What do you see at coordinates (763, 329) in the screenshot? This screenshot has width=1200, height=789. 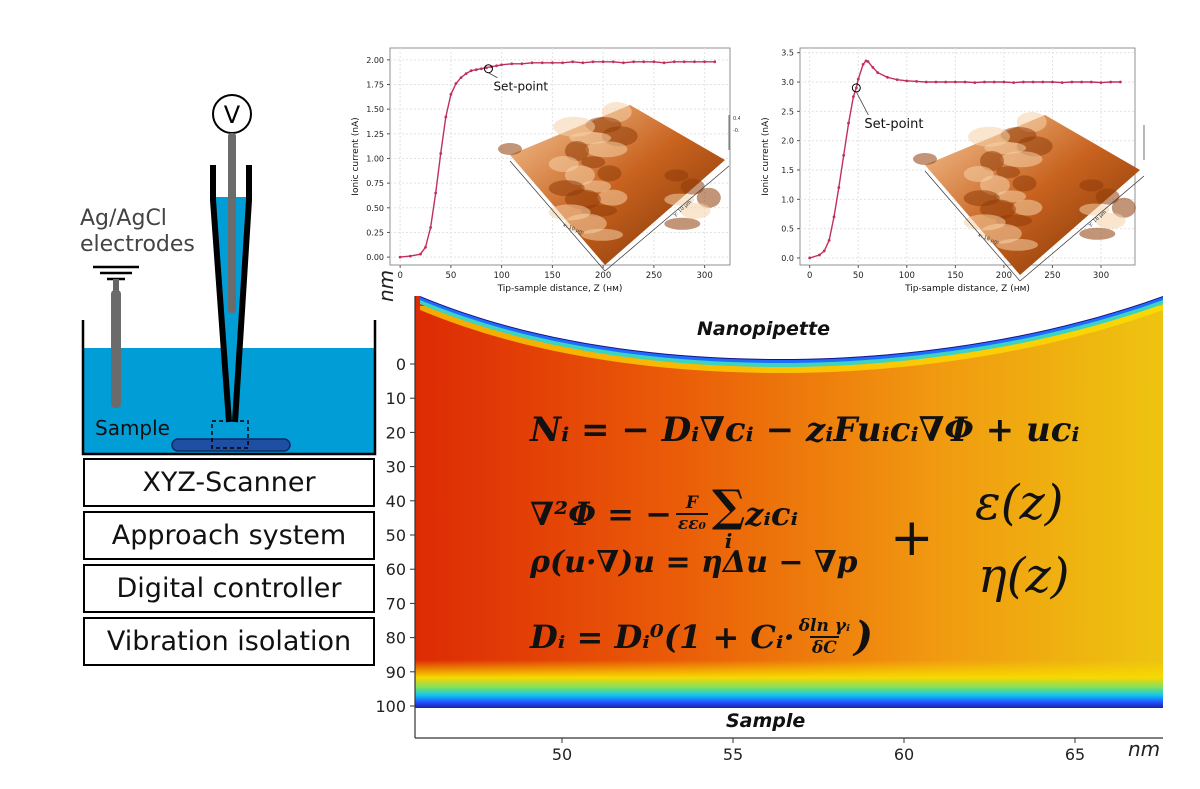 I see `nanopipette-label: Nanopipette` at bounding box center [763, 329].